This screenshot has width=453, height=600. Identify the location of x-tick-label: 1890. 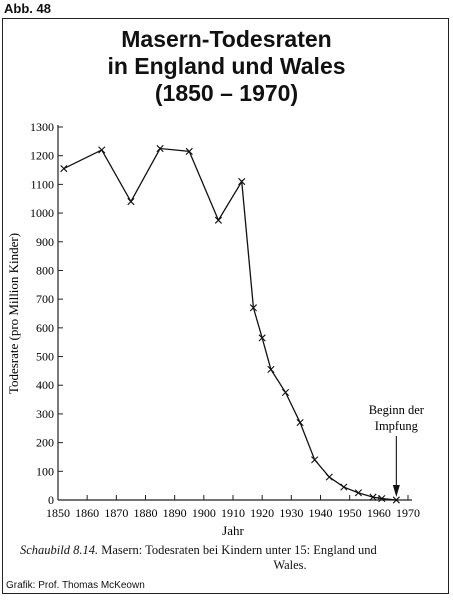
(175, 513).